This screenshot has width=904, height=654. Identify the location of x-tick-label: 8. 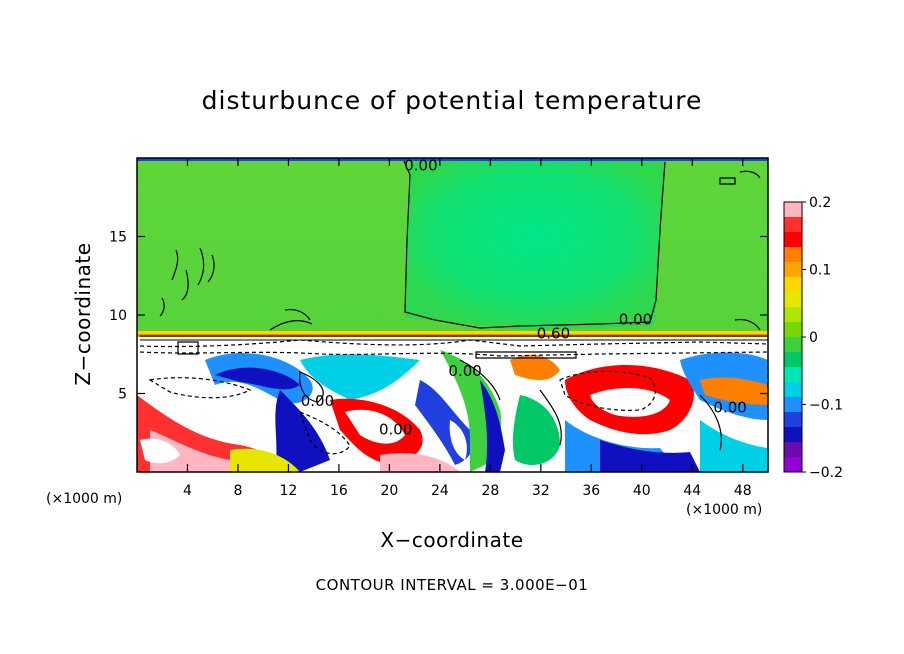
(237, 491).